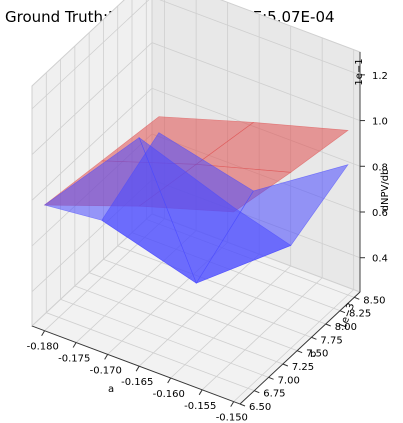  What do you see at coordinates (74, 359) in the screenshot?
I see `x-tick-label: -0.175` at bounding box center [74, 359].